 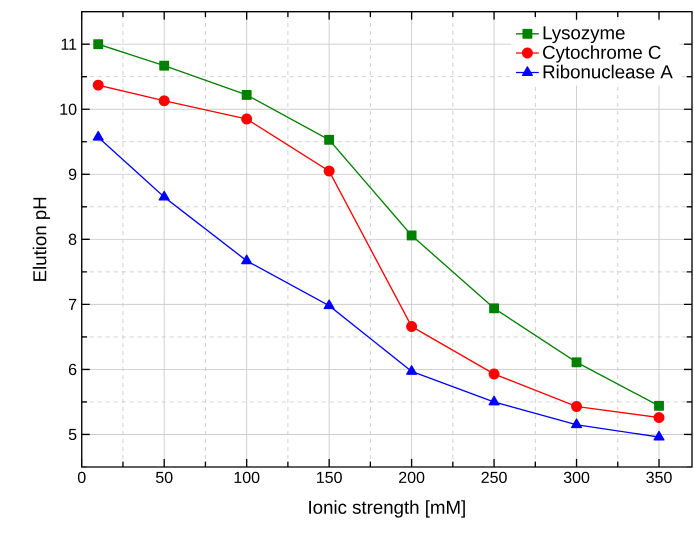 What do you see at coordinates (72, 370) in the screenshot?
I see `y-tick-label: 6` at bounding box center [72, 370].